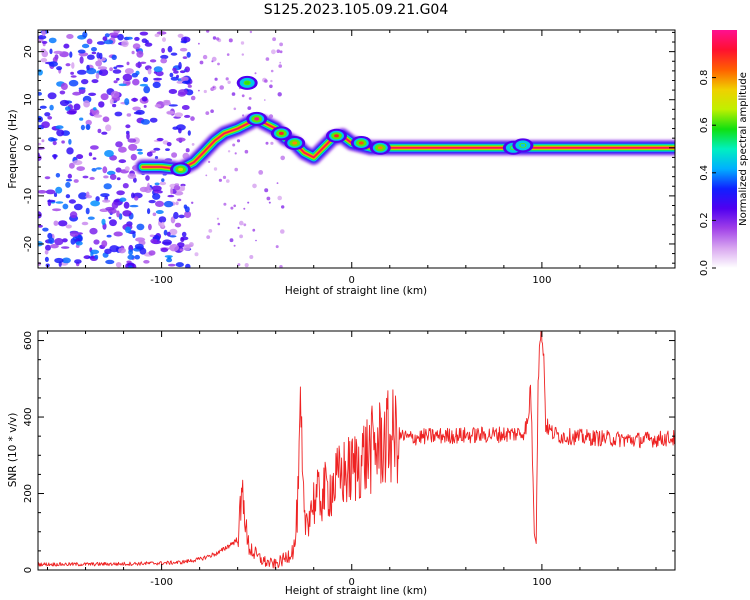 The width and height of the screenshot is (750, 600). I want to click on snr-x-axis-label: Height of straight line (km), so click(356, 591).